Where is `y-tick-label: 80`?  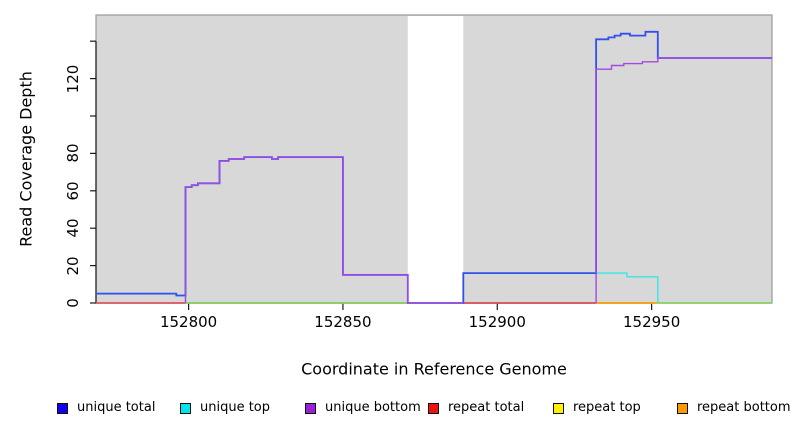 y-tick-label: 80 is located at coordinates (73, 153).